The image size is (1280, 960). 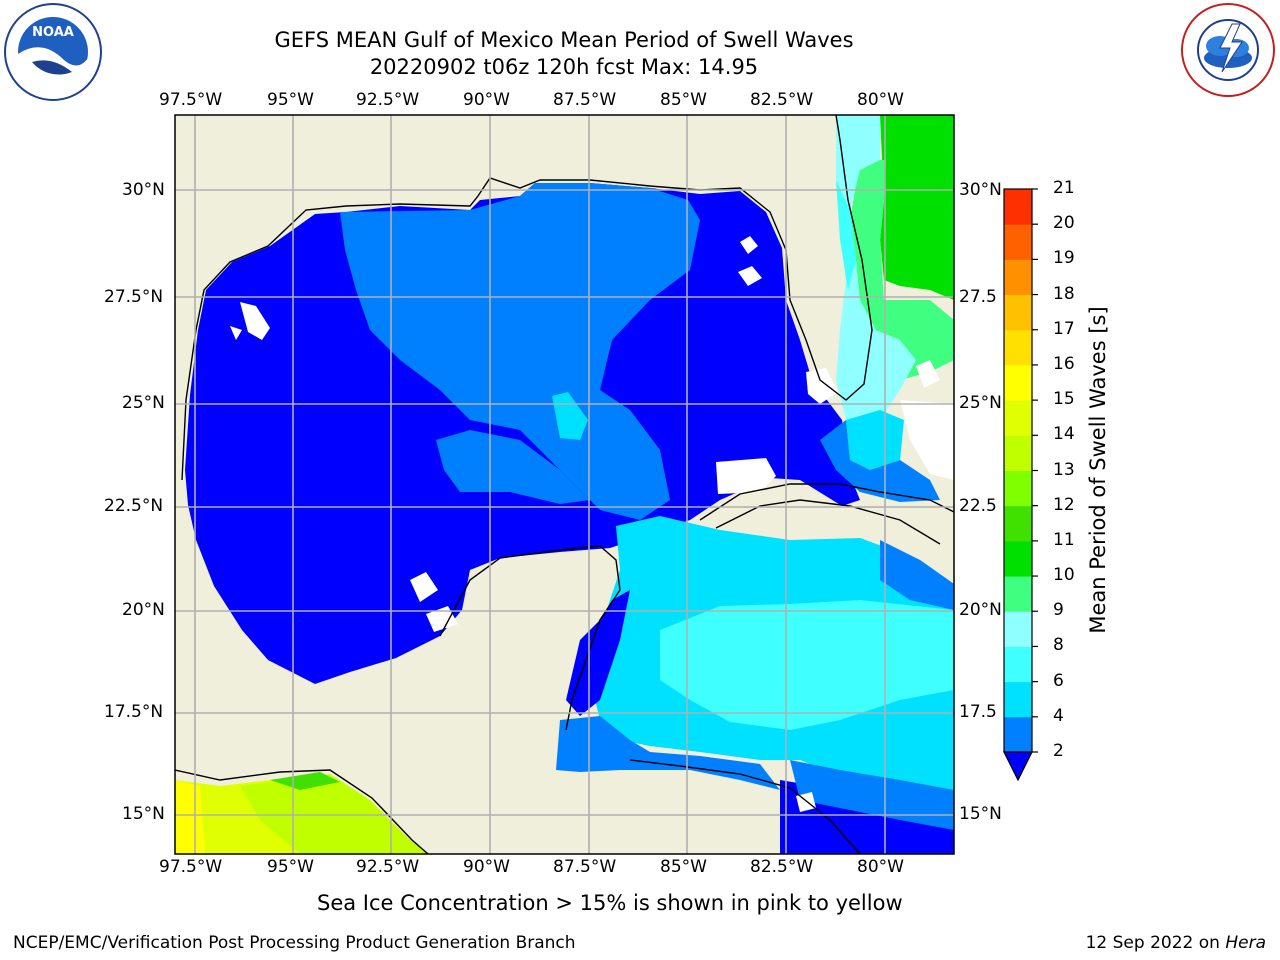 What do you see at coordinates (826, 514) in the screenshot?
I see `cuba-coastline` at bounding box center [826, 514].